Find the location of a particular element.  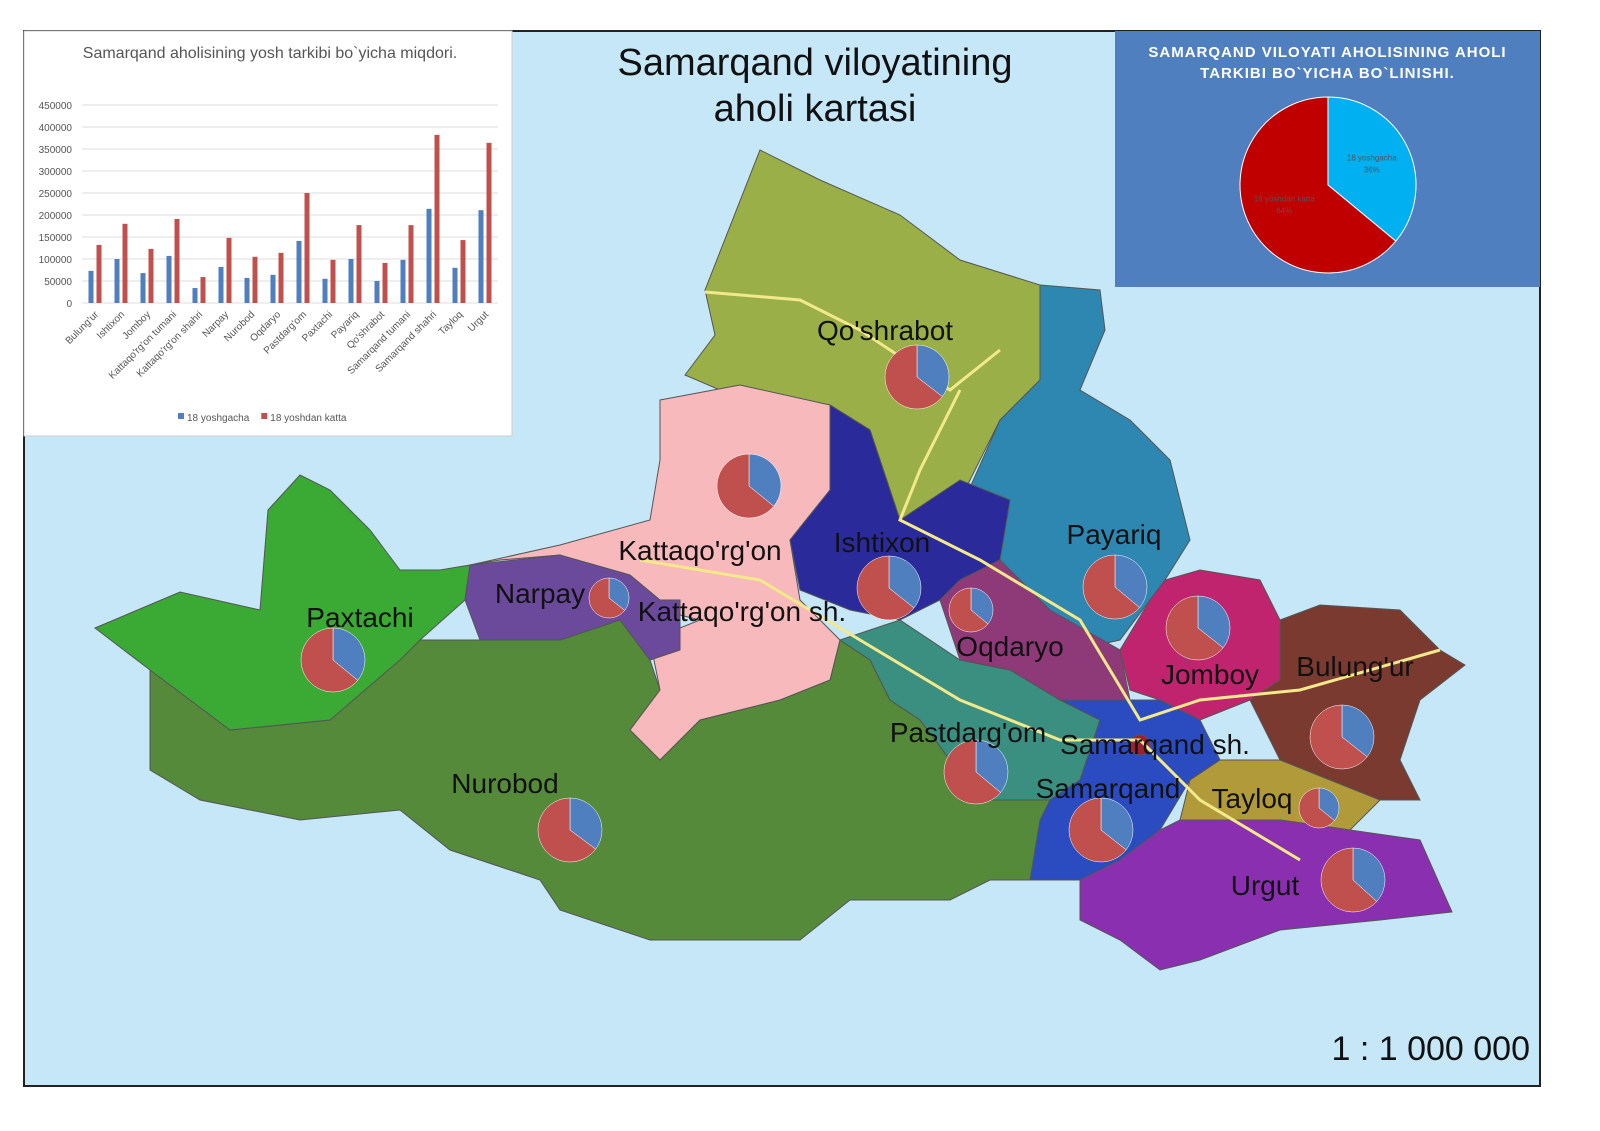

pie-category-label: 18 yoshdan katta is located at coordinates (1284, 199).